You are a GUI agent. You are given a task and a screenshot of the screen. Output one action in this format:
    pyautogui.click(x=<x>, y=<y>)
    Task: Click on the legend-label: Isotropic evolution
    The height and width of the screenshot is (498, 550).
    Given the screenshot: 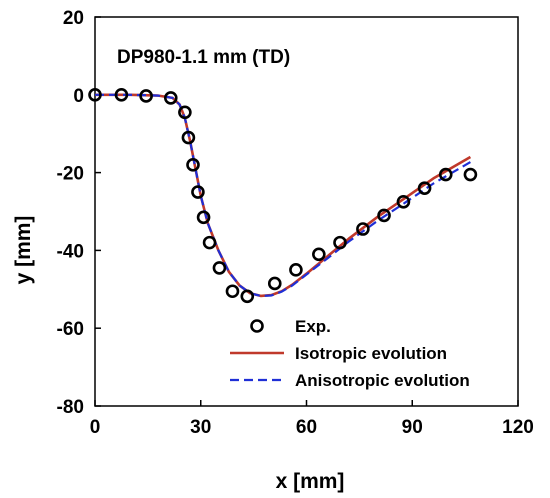 What is the action you would take?
    pyautogui.click(x=371, y=353)
    